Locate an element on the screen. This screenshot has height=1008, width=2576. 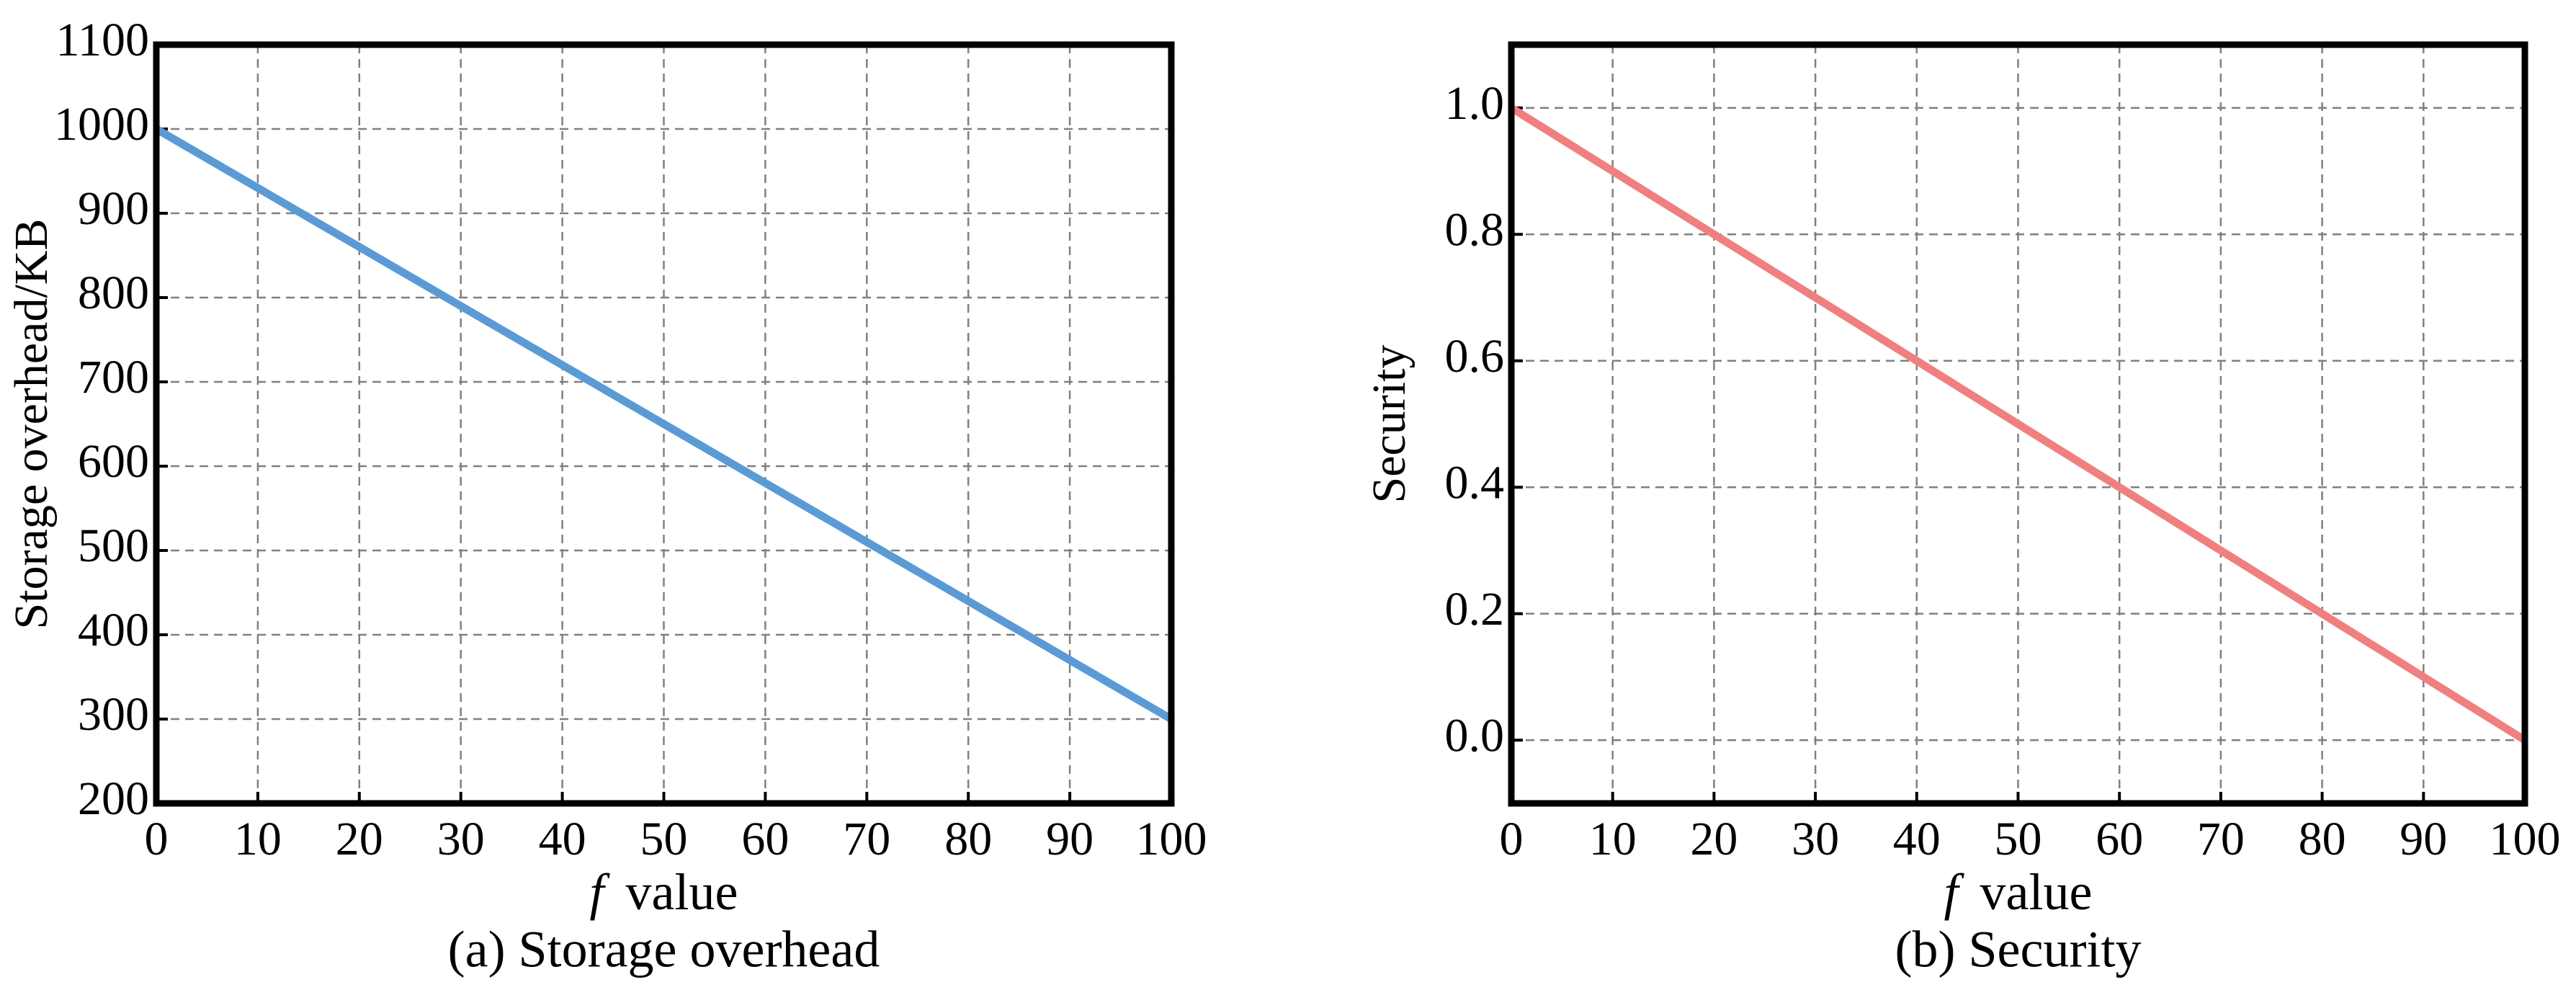
y-tick-label: 800 is located at coordinates (113, 293).